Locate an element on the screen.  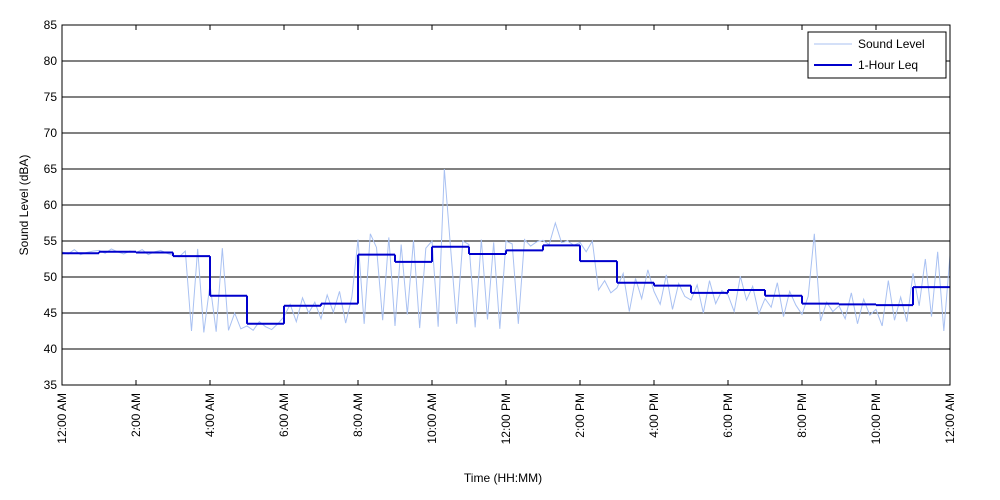
x-tick-label: 6:00 PM is located at coordinates (728, 415).